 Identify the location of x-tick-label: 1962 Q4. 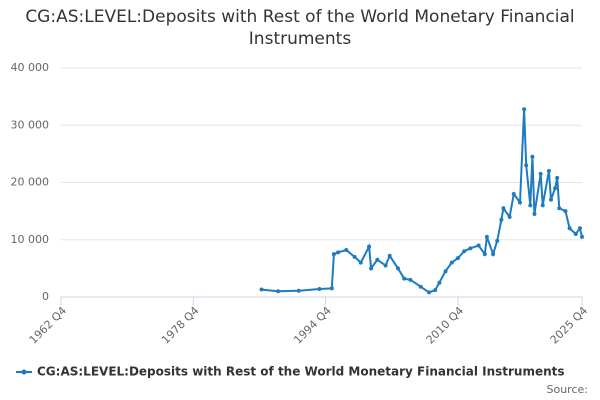
(48, 325).